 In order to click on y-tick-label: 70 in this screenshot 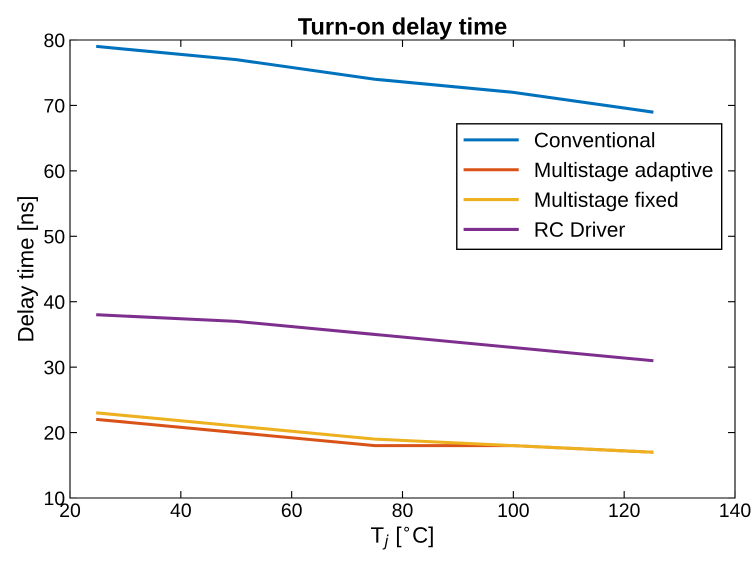, I will do `click(54, 105)`.